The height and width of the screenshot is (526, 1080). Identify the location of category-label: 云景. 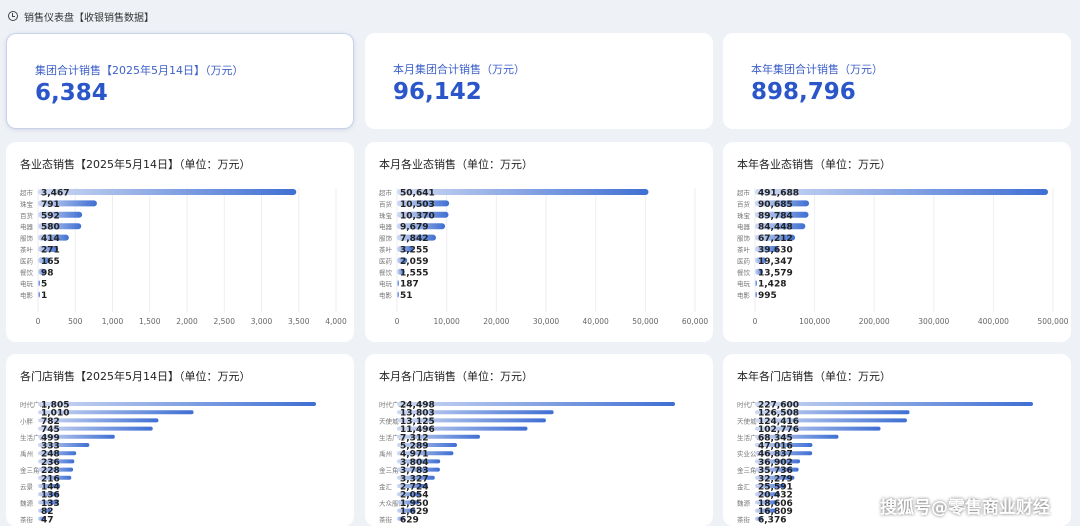
(27, 487).